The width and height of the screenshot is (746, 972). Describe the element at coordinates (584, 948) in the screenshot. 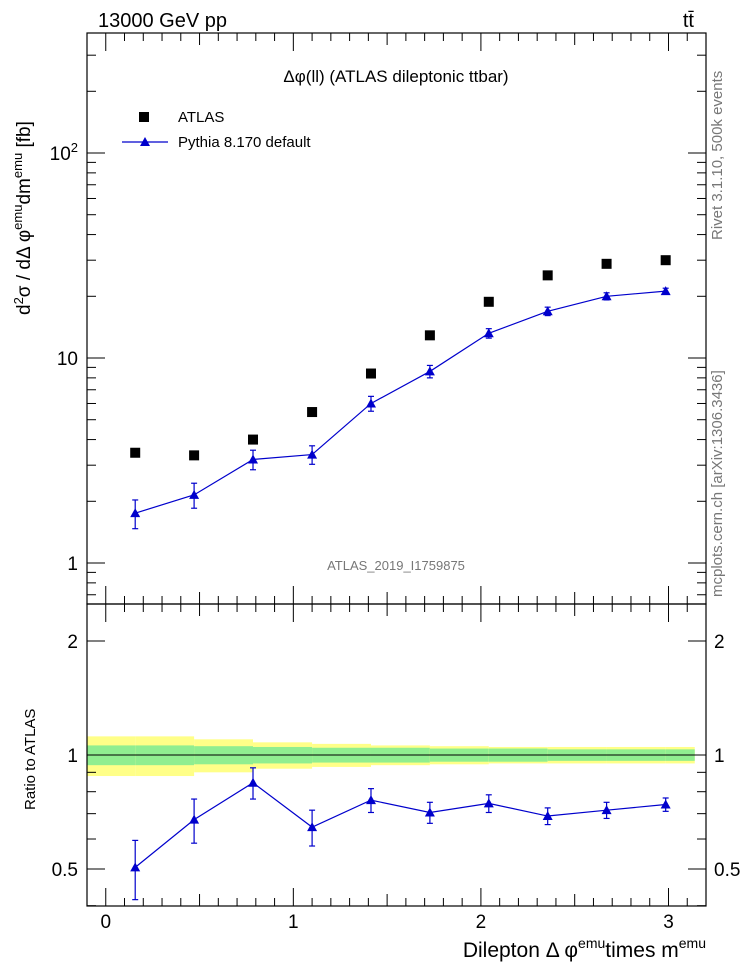

I see `ratio-x-axis-label: Dilepton Δ φemutimes memu` at that location.